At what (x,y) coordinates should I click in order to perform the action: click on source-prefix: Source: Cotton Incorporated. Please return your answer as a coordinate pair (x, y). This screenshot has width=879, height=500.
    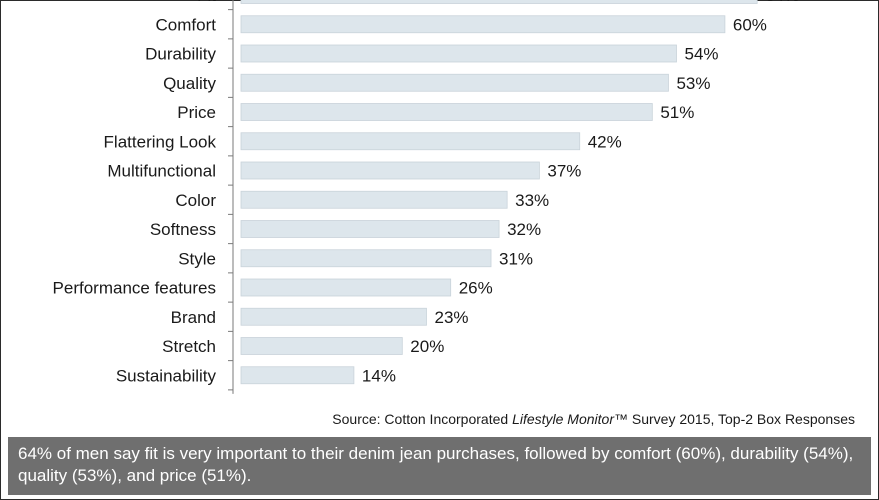
    Looking at the image, I should click on (422, 419).